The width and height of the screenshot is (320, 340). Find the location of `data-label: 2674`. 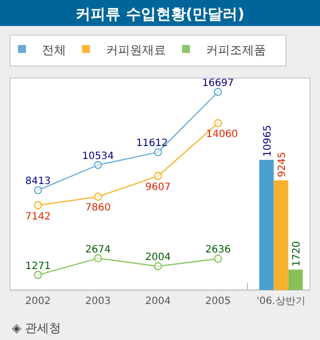

data-label: 2674 is located at coordinates (98, 250).